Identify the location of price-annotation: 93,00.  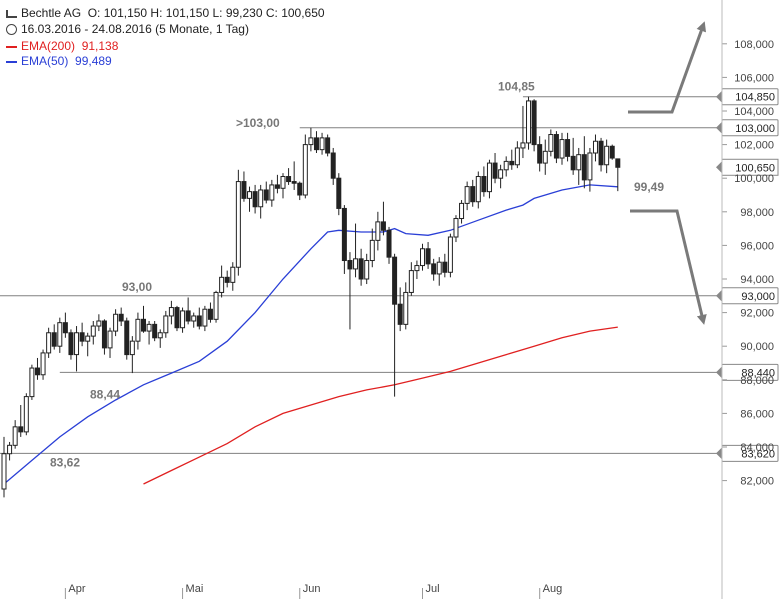
(137, 287).